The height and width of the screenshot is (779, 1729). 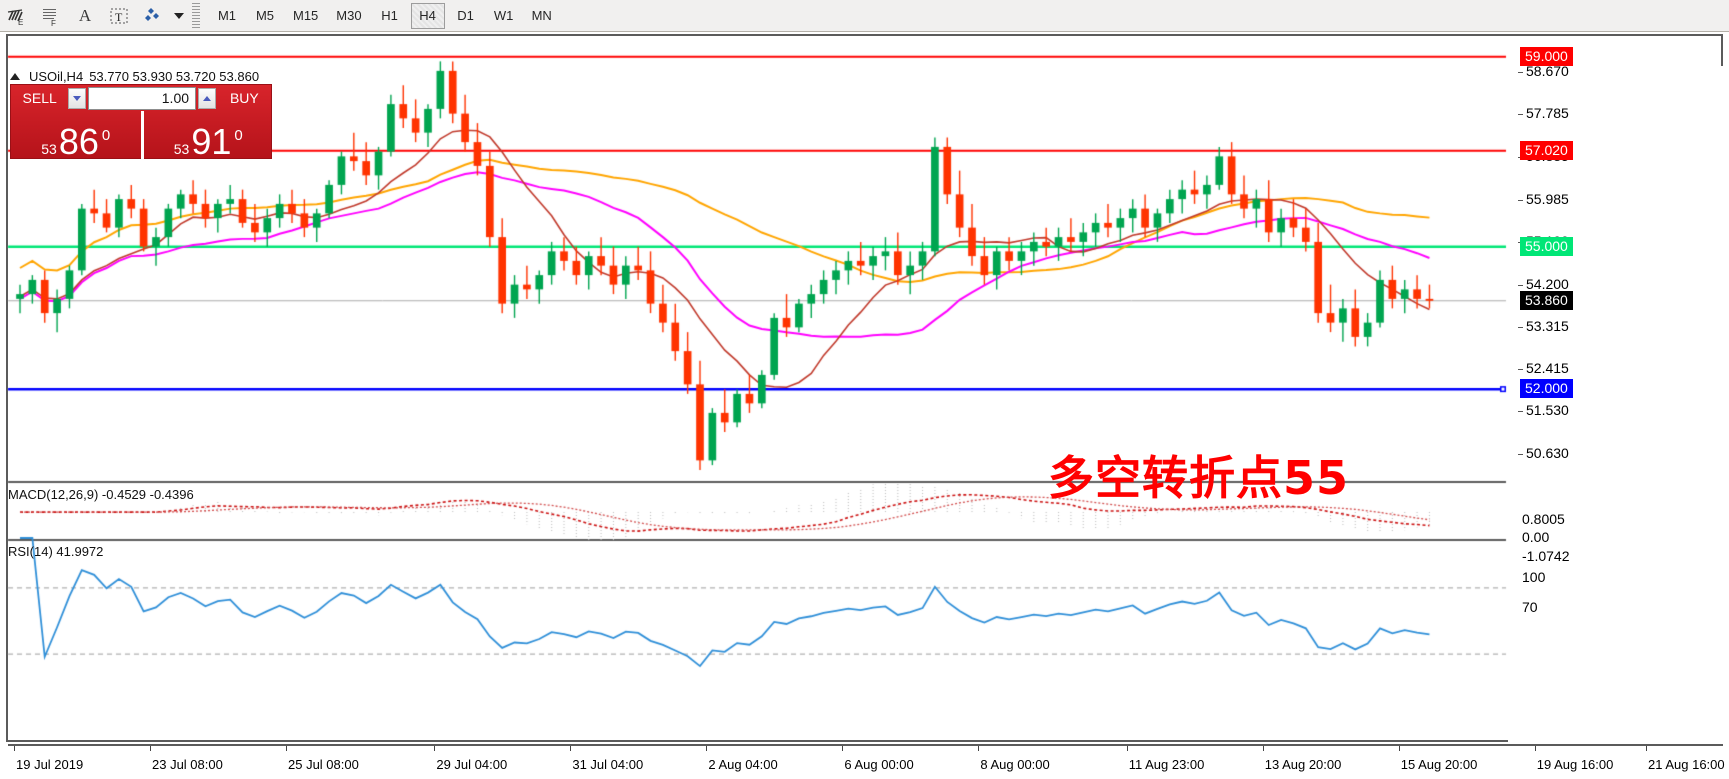 What do you see at coordinates (1575, 764) in the screenshot?
I see `time-tick-label: 19 Aug 16:00` at bounding box center [1575, 764].